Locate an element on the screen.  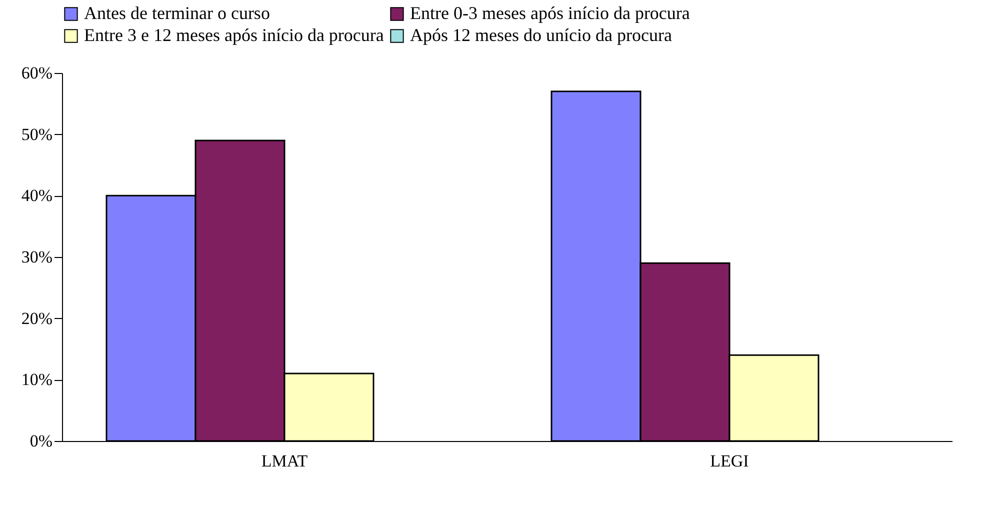
y-tick-label: 60% is located at coordinates (36, 73).